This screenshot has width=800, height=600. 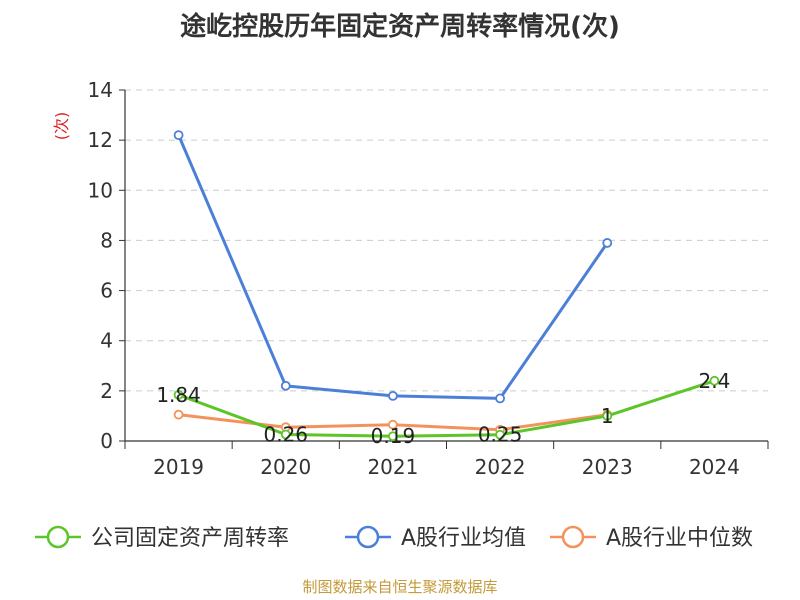 I want to click on legend-label: A股行业均值, so click(x=463, y=538).